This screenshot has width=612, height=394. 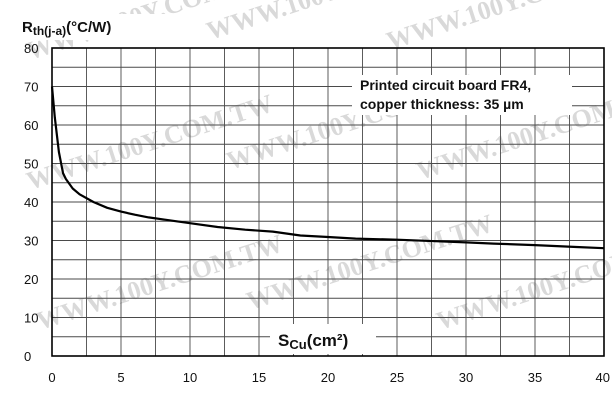 I want to click on x-axis-label-text: SCu(cm²), so click(x=313, y=341).